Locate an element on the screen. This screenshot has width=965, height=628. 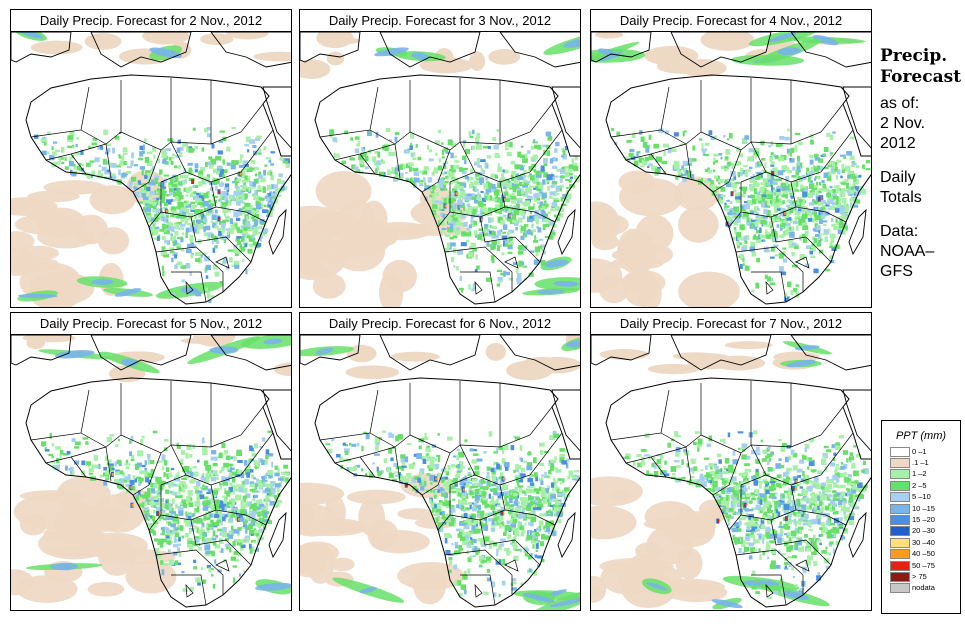
light-precip-layer is located at coordinates (151, 469).